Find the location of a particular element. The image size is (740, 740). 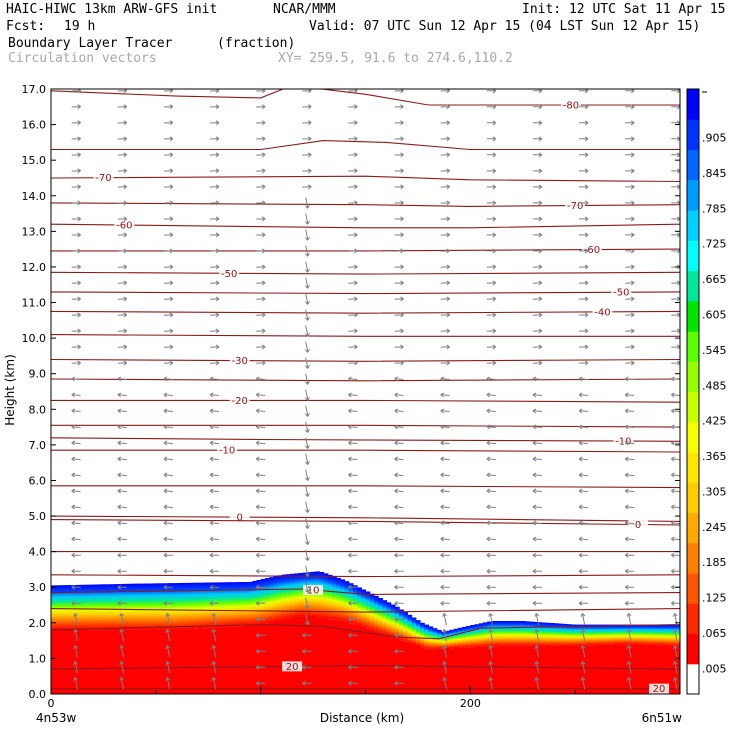

x-axis-label: Distance (km) is located at coordinates (362, 718).